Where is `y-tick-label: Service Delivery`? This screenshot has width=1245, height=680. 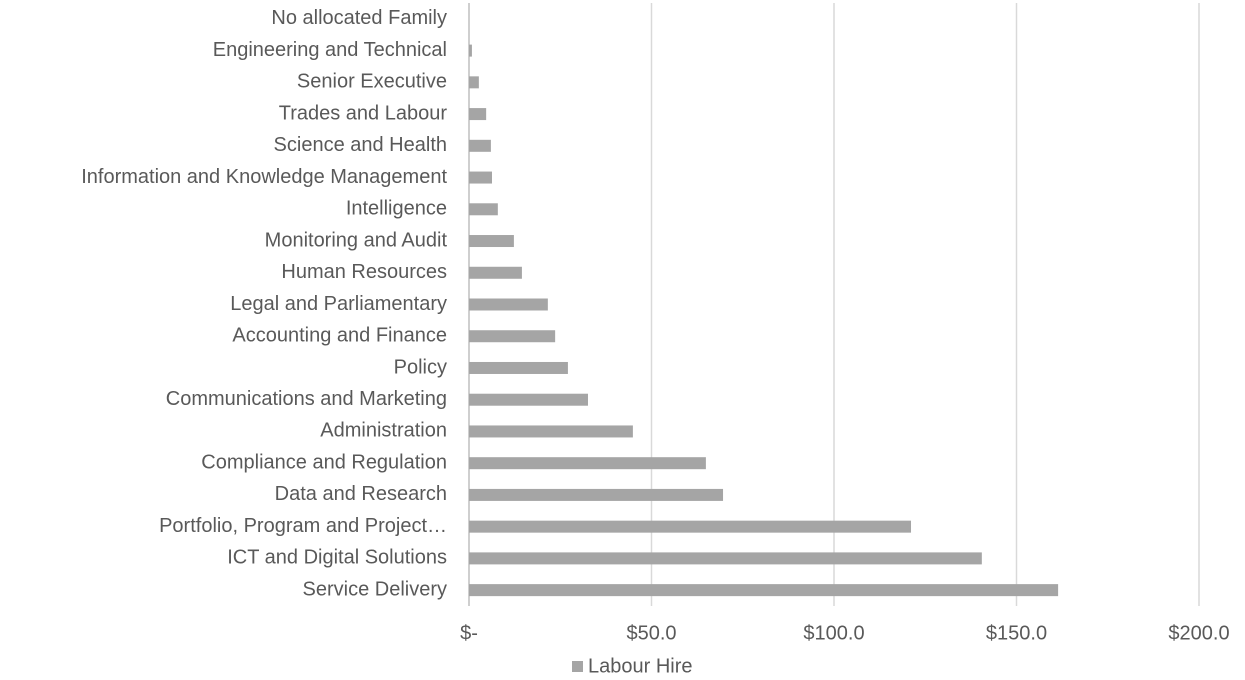 y-tick-label: Service Delivery is located at coordinates (375, 589).